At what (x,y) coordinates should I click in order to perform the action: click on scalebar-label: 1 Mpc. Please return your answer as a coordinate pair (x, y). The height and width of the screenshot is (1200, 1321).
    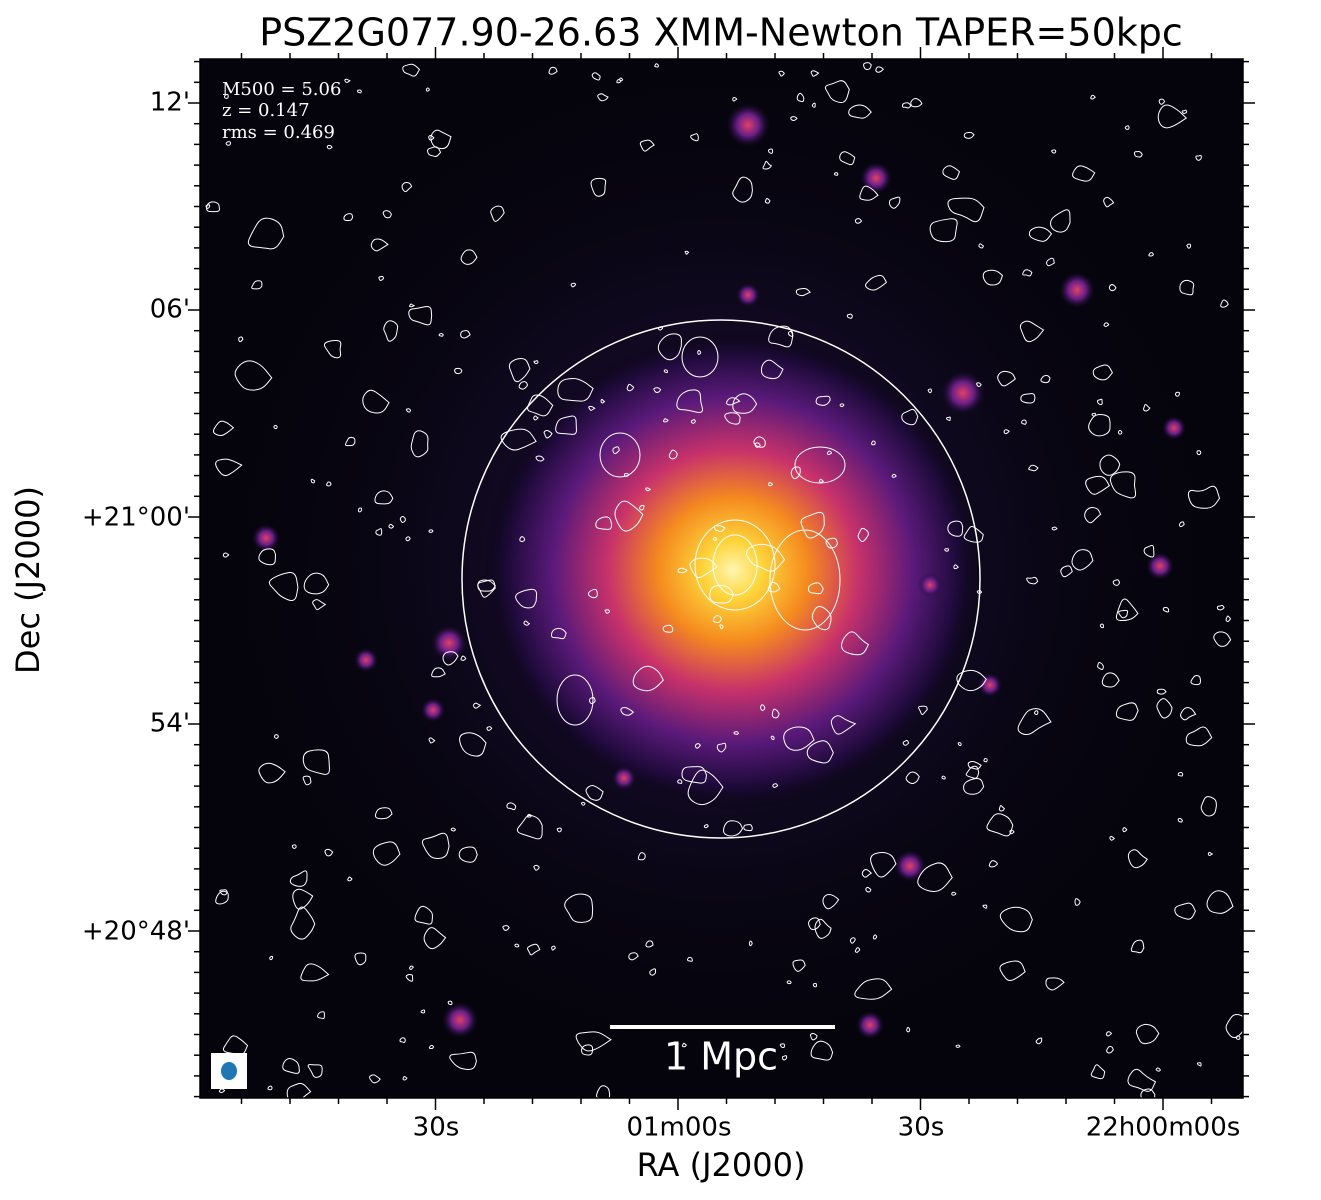
    Looking at the image, I should click on (721, 1057).